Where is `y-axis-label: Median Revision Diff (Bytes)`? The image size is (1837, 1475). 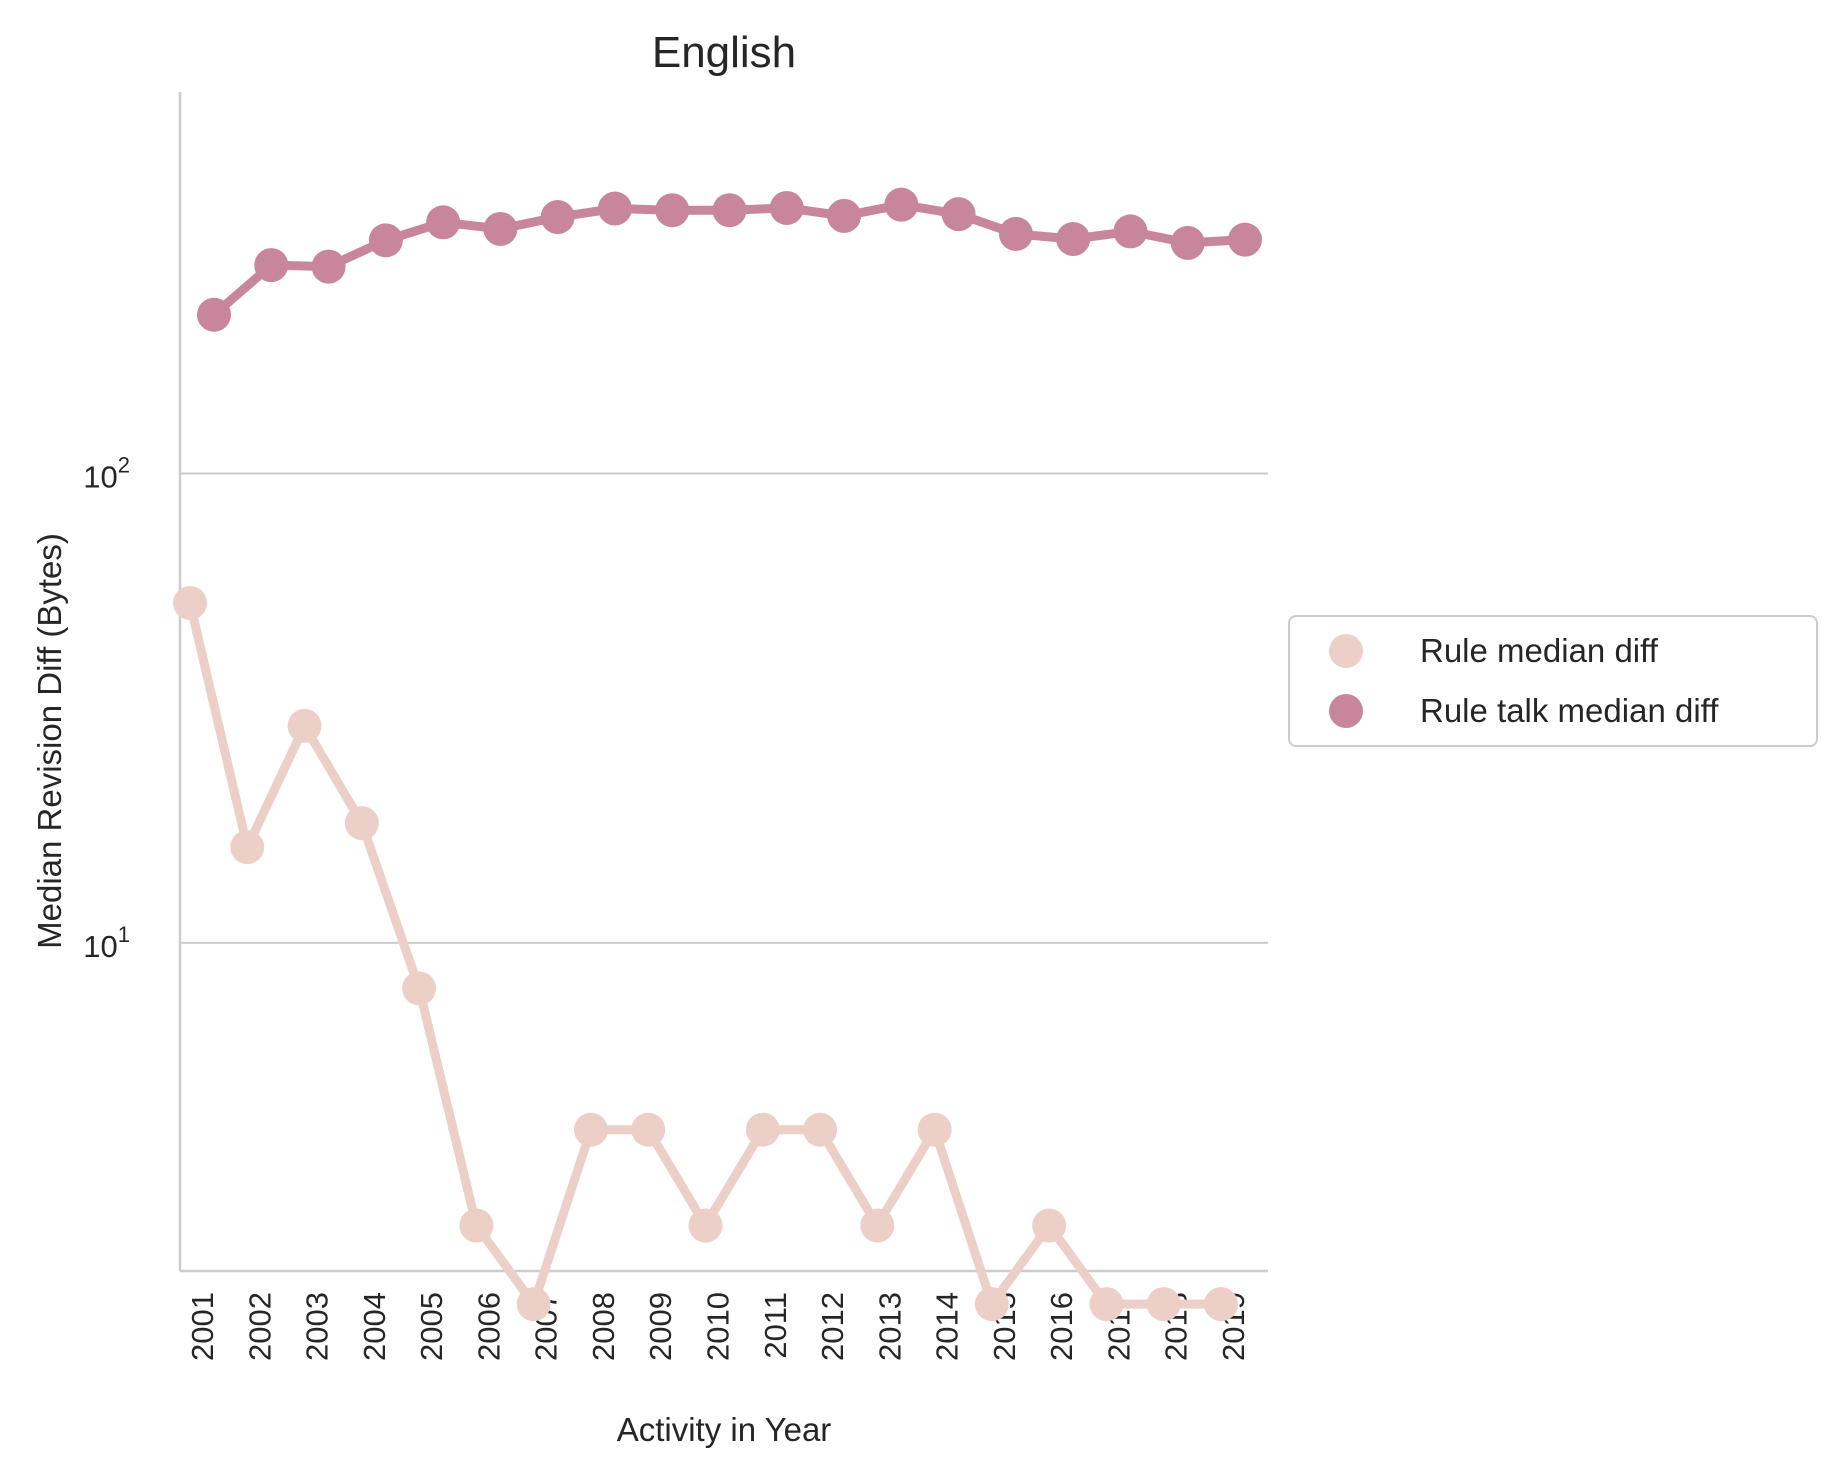 y-axis-label: Median Revision Diff (Bytes) is located at coordinates (49, 741).